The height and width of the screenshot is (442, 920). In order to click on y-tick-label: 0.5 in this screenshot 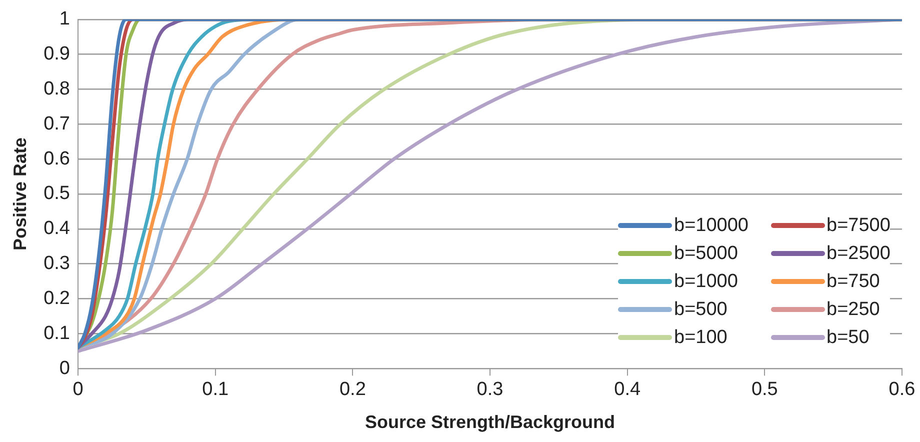, I will do `click(57, 193)`.